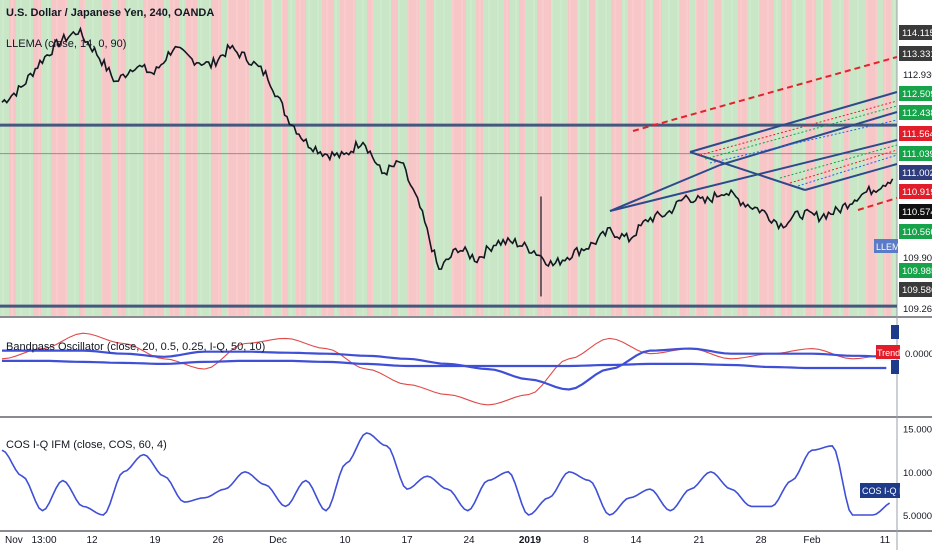 This screenshot has width=932, height=550. I want to click on price-badge-label: 109.985, so click(917, 271).